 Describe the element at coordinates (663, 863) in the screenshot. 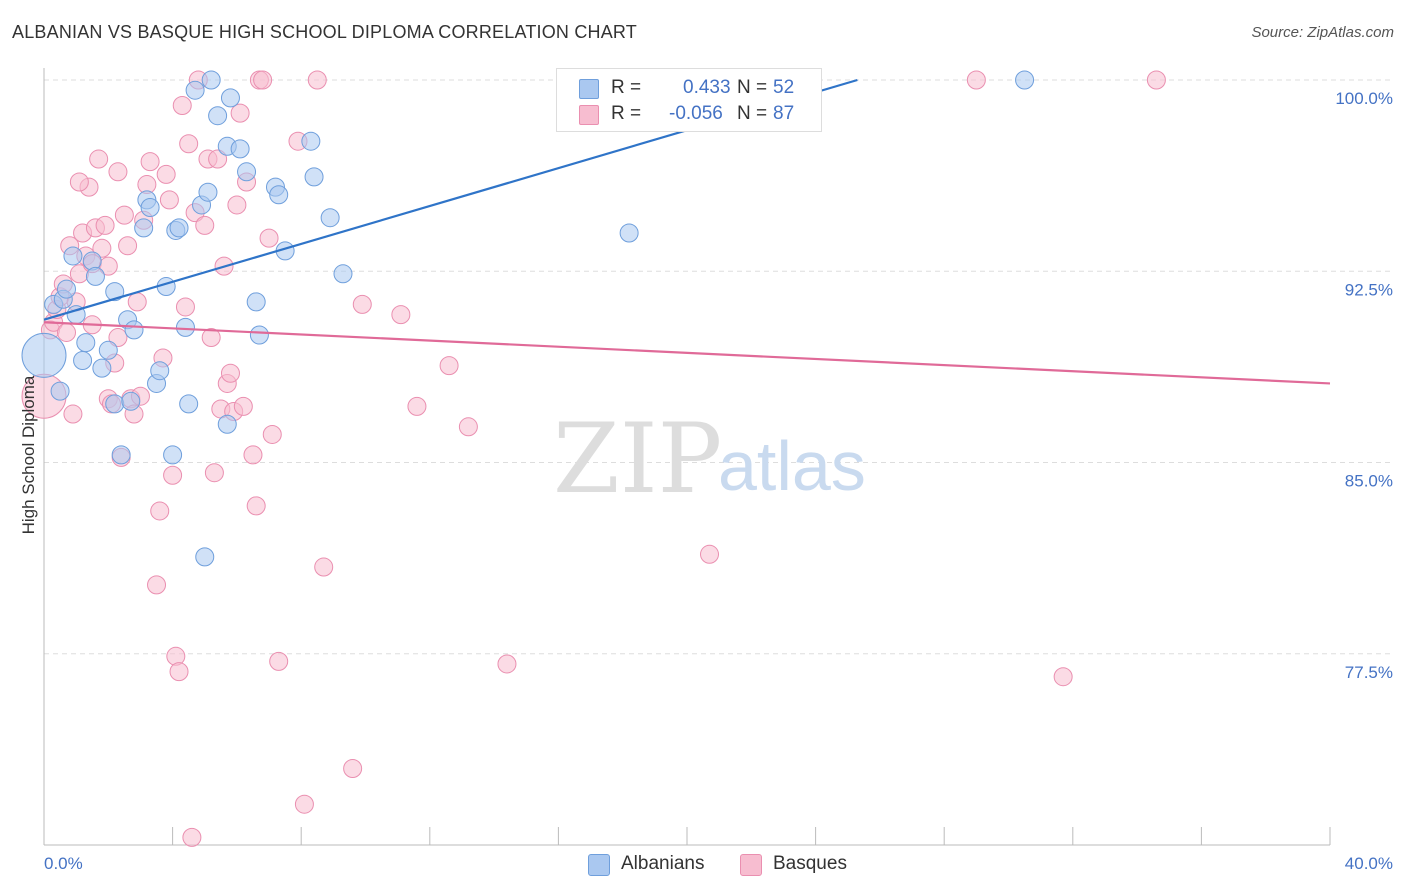

I see `albanians-legend-label: Albanians` at that location.